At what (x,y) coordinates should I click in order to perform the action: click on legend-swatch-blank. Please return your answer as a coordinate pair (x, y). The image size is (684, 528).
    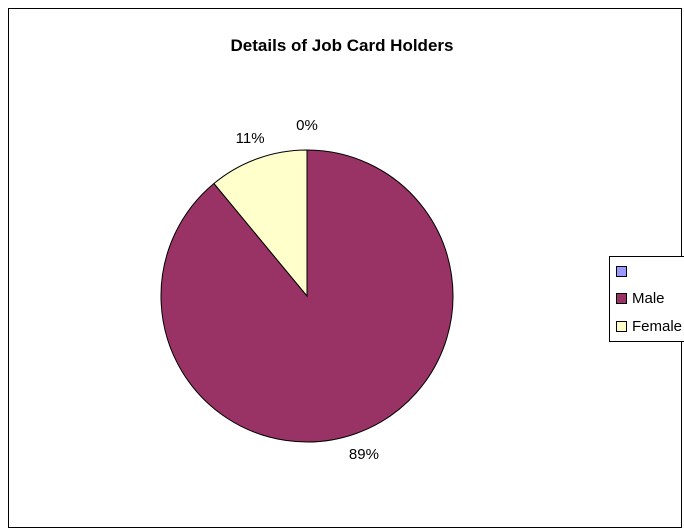
    Looking at the image, I should click on (621, 271).